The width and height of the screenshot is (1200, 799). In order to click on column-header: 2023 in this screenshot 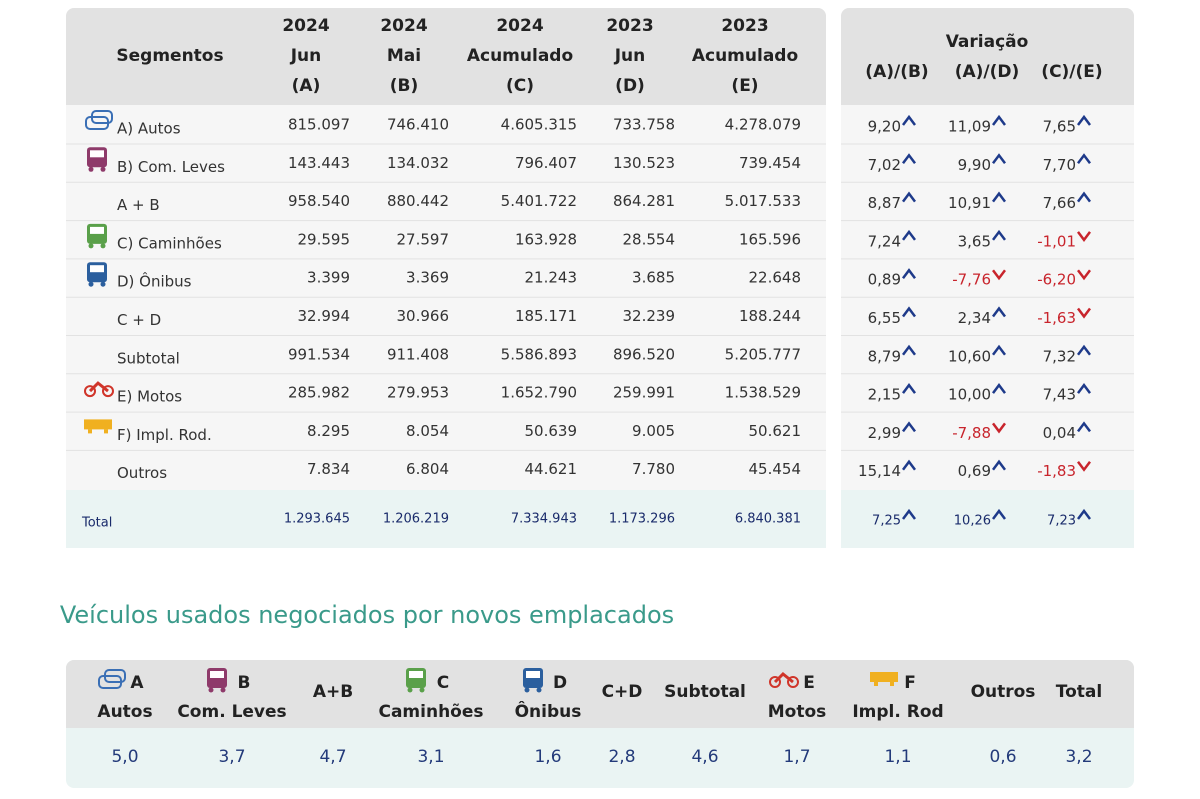, I will do `click(744, 26)`.